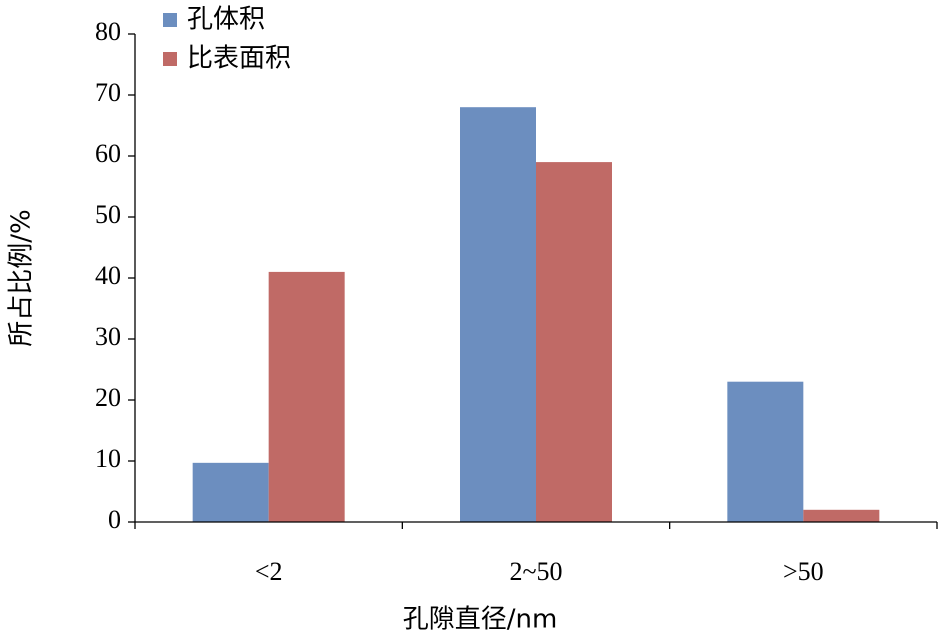  Describe the element at coordinates (108, 336) in the screenshot. I see `y-tick-label: 30` at that location.